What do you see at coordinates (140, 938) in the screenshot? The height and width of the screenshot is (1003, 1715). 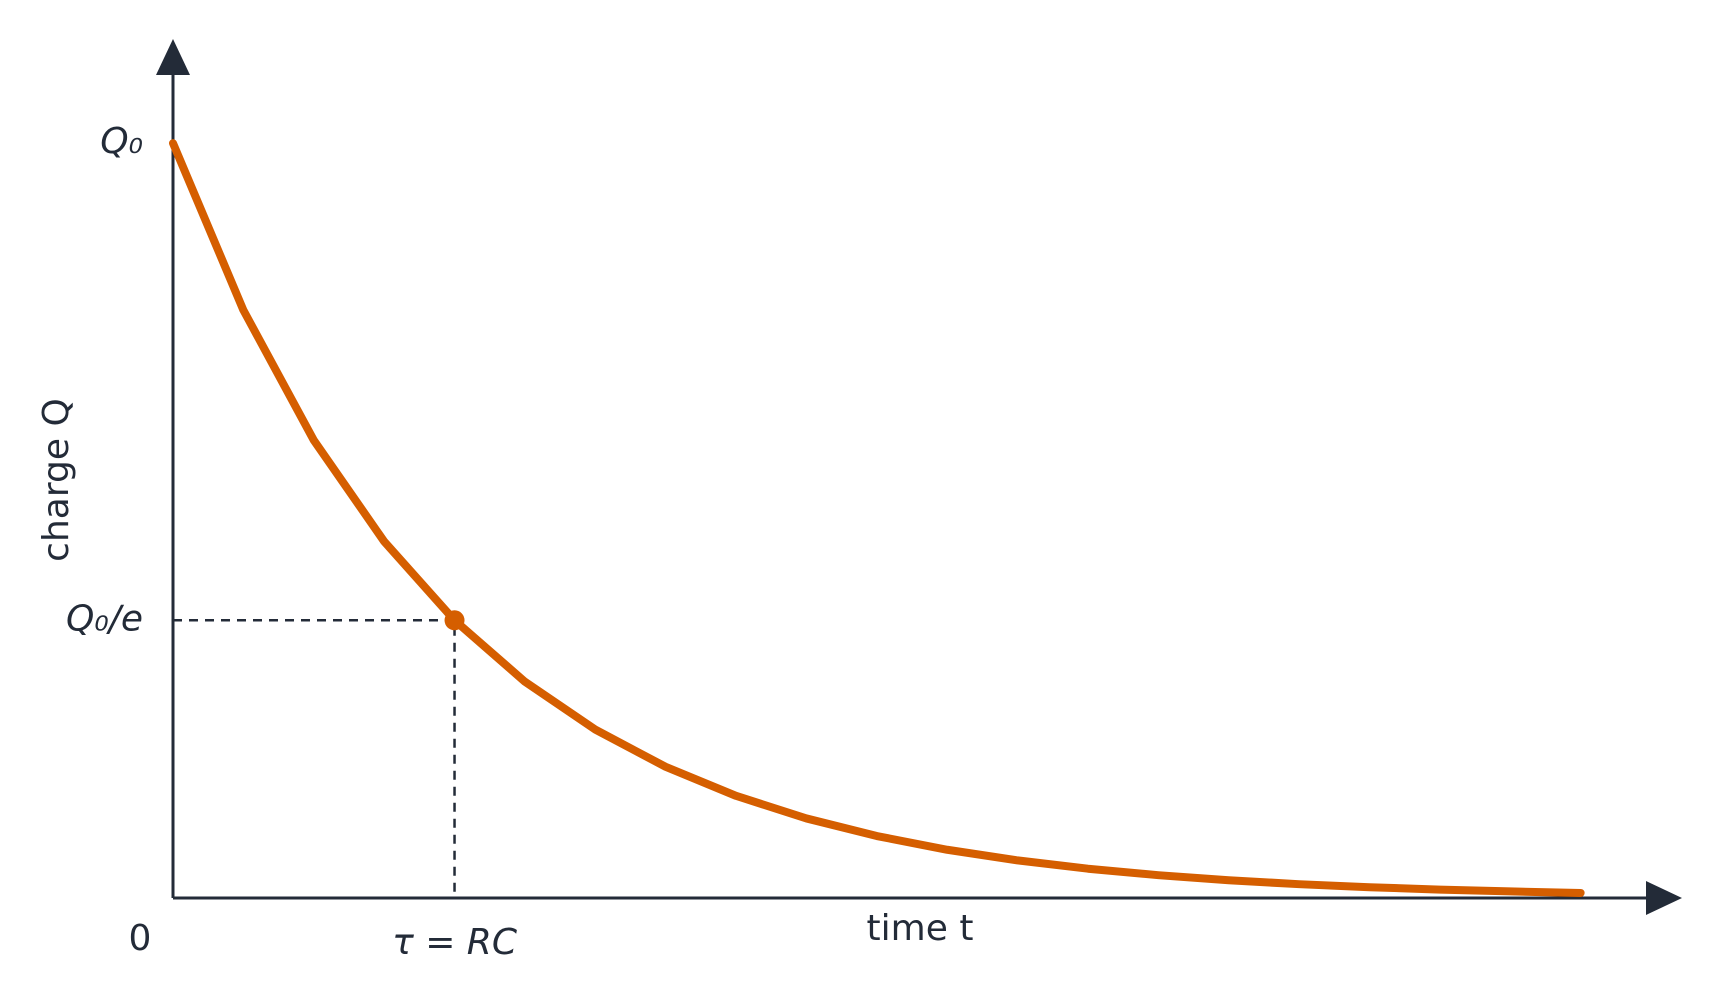 I see `origin-label: 0` at bounding box center [140, 938].